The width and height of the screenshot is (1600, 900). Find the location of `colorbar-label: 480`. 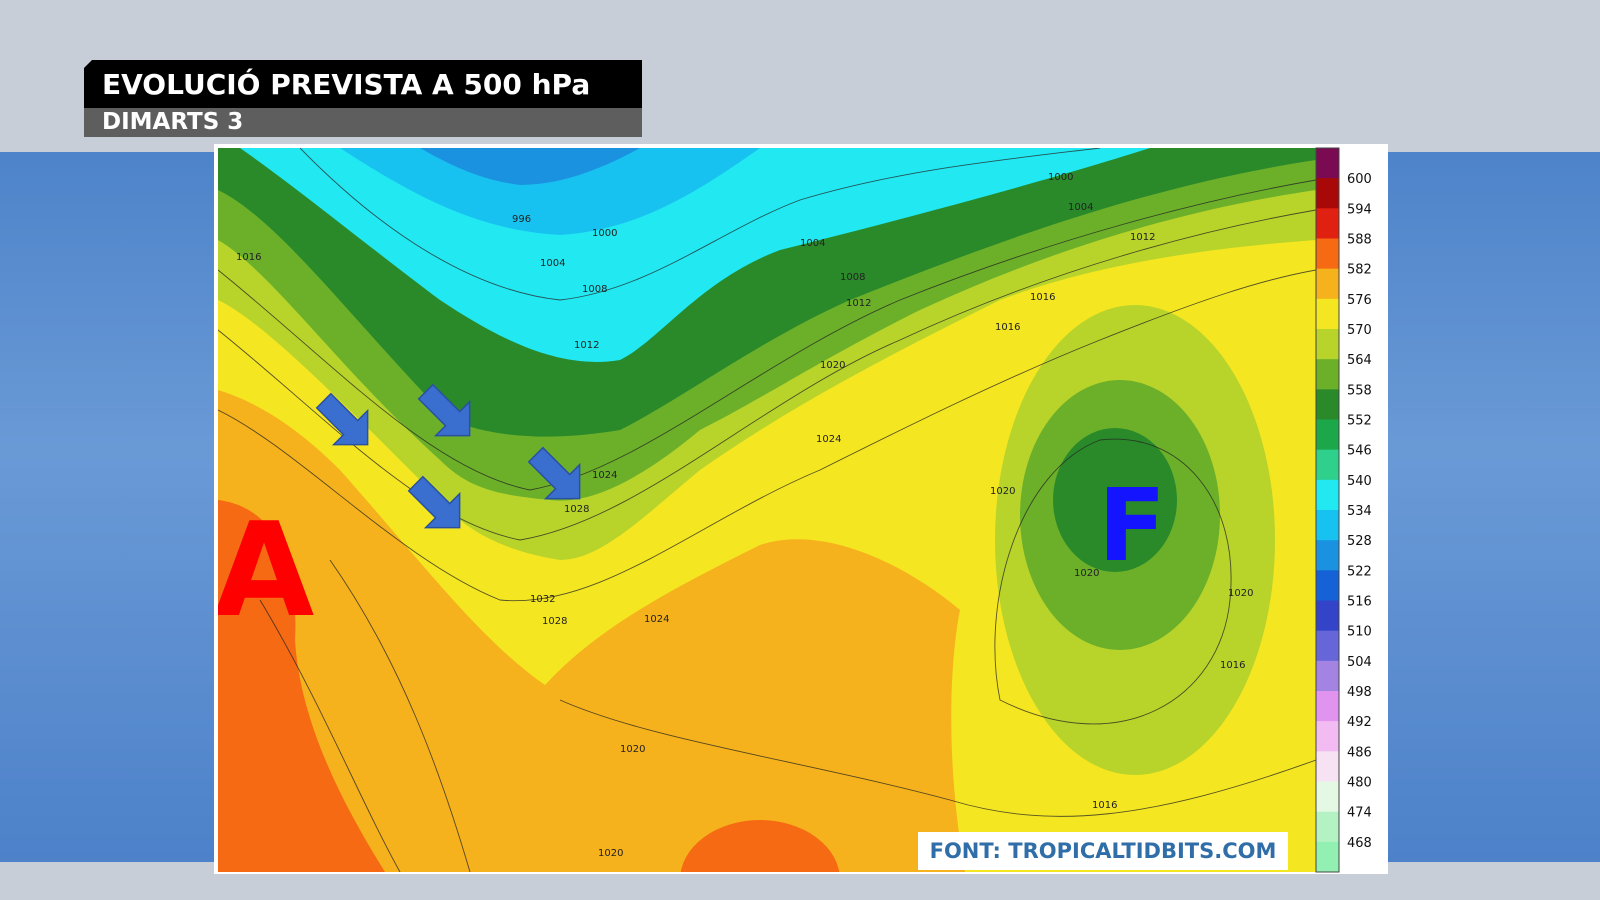

colorbar-label: 480 is located at coordinates (1359, 783).